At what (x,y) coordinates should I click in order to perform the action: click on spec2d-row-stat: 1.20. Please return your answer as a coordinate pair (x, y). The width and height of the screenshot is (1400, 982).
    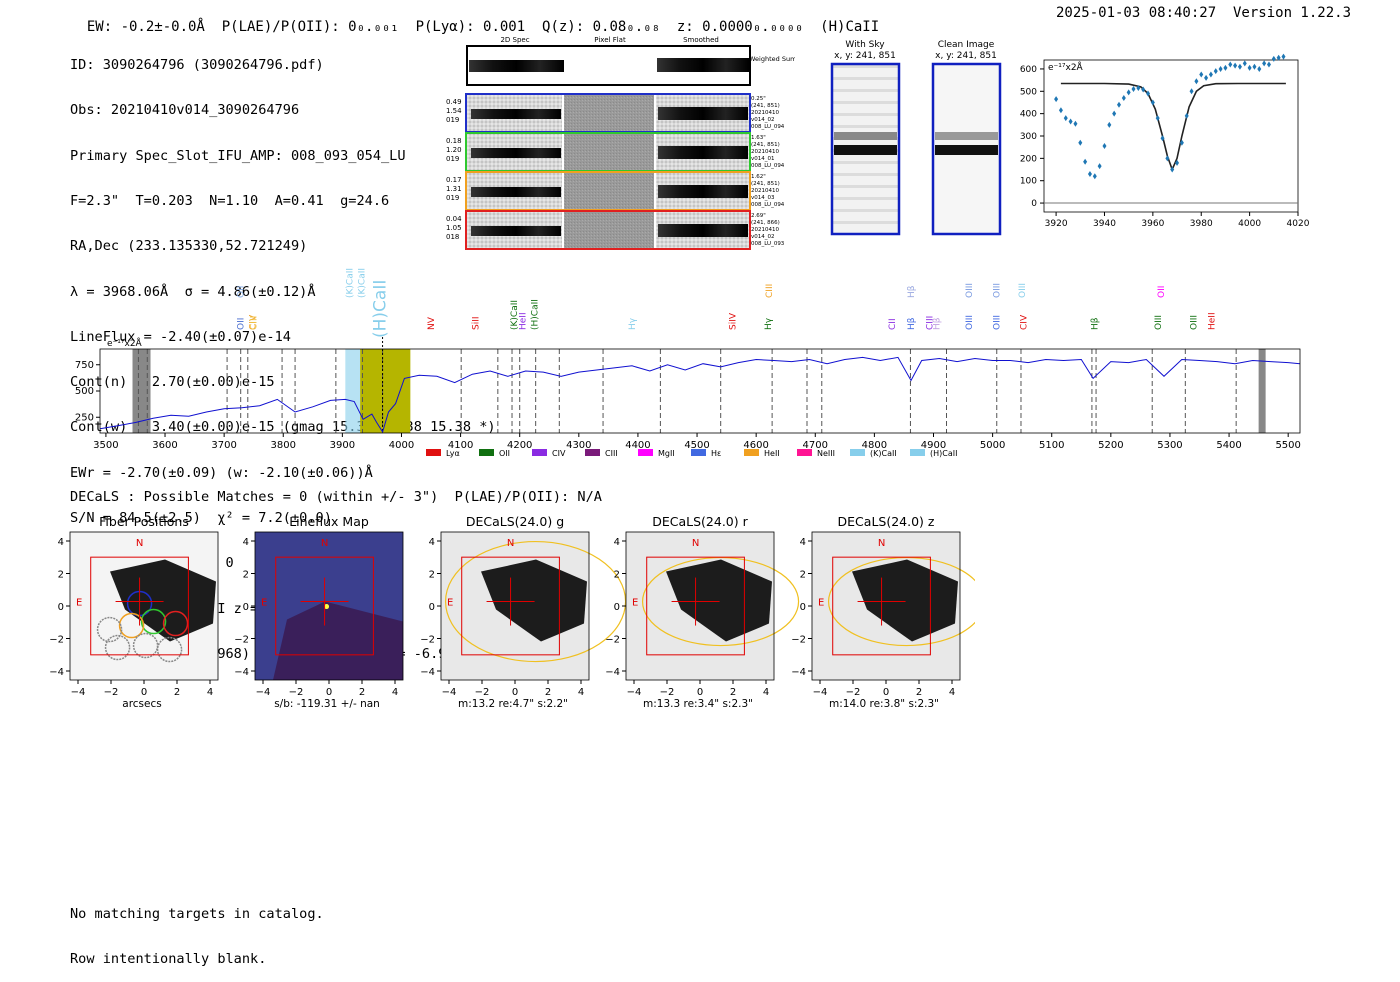
    Looking at the image, I should click on (454, 150).